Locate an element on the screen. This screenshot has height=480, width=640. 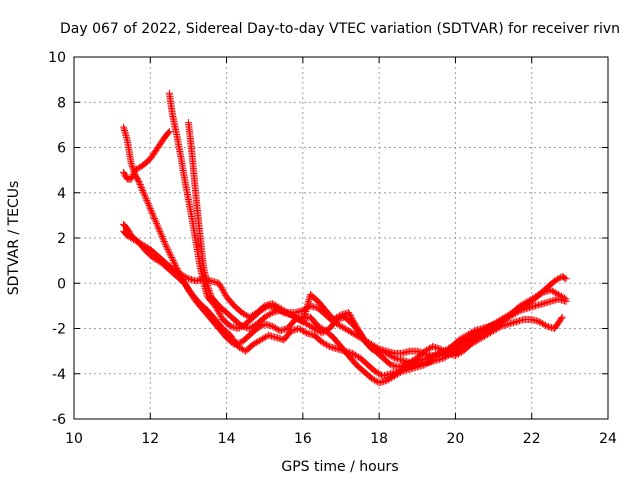
y-tick-label: 10 is located at coordinates (57, 58).